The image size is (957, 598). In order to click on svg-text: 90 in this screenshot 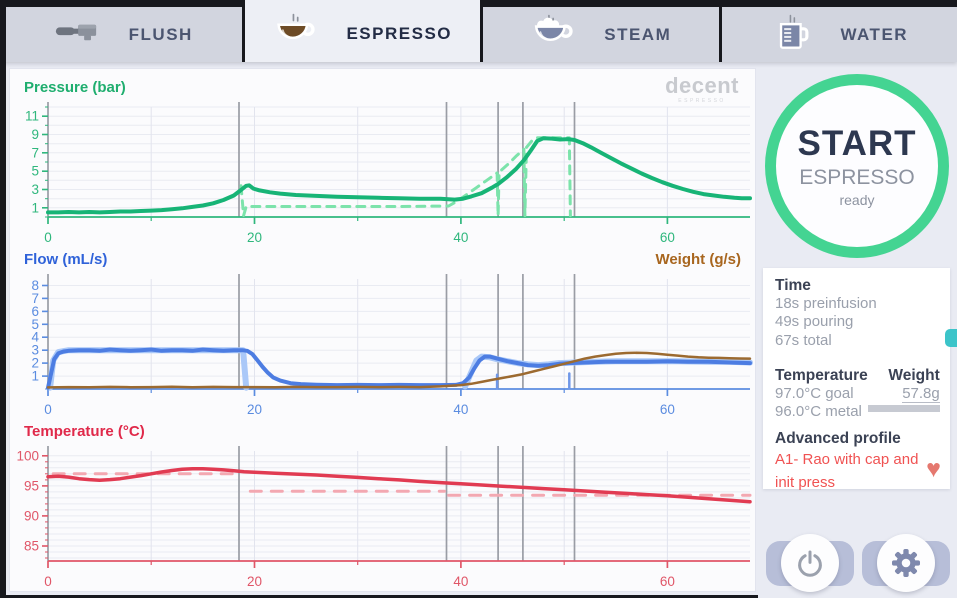, I will do `click(31, 515)`.